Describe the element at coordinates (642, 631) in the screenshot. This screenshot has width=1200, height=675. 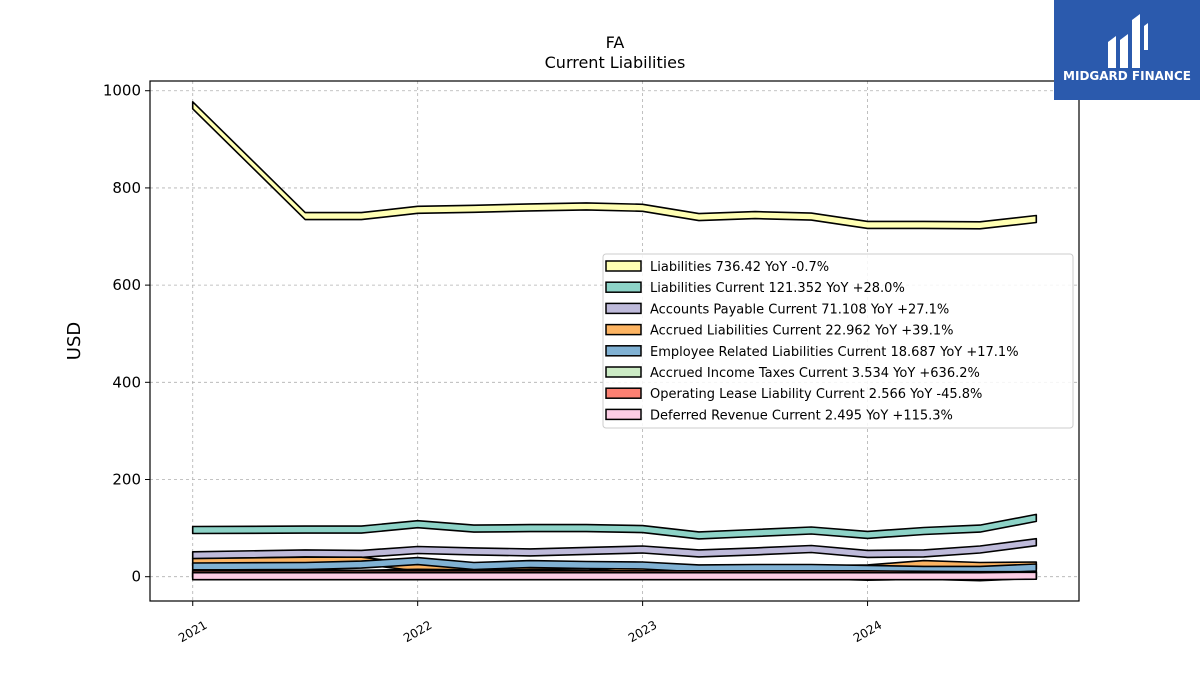
I see `x-tick-label: 2023` at that location.